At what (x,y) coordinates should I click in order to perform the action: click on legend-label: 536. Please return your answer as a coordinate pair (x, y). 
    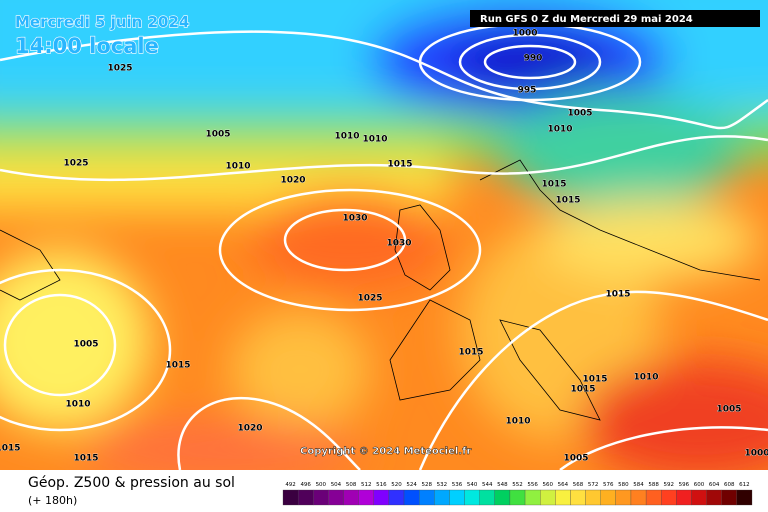
    Looking at the image, I should click on (457, 485).